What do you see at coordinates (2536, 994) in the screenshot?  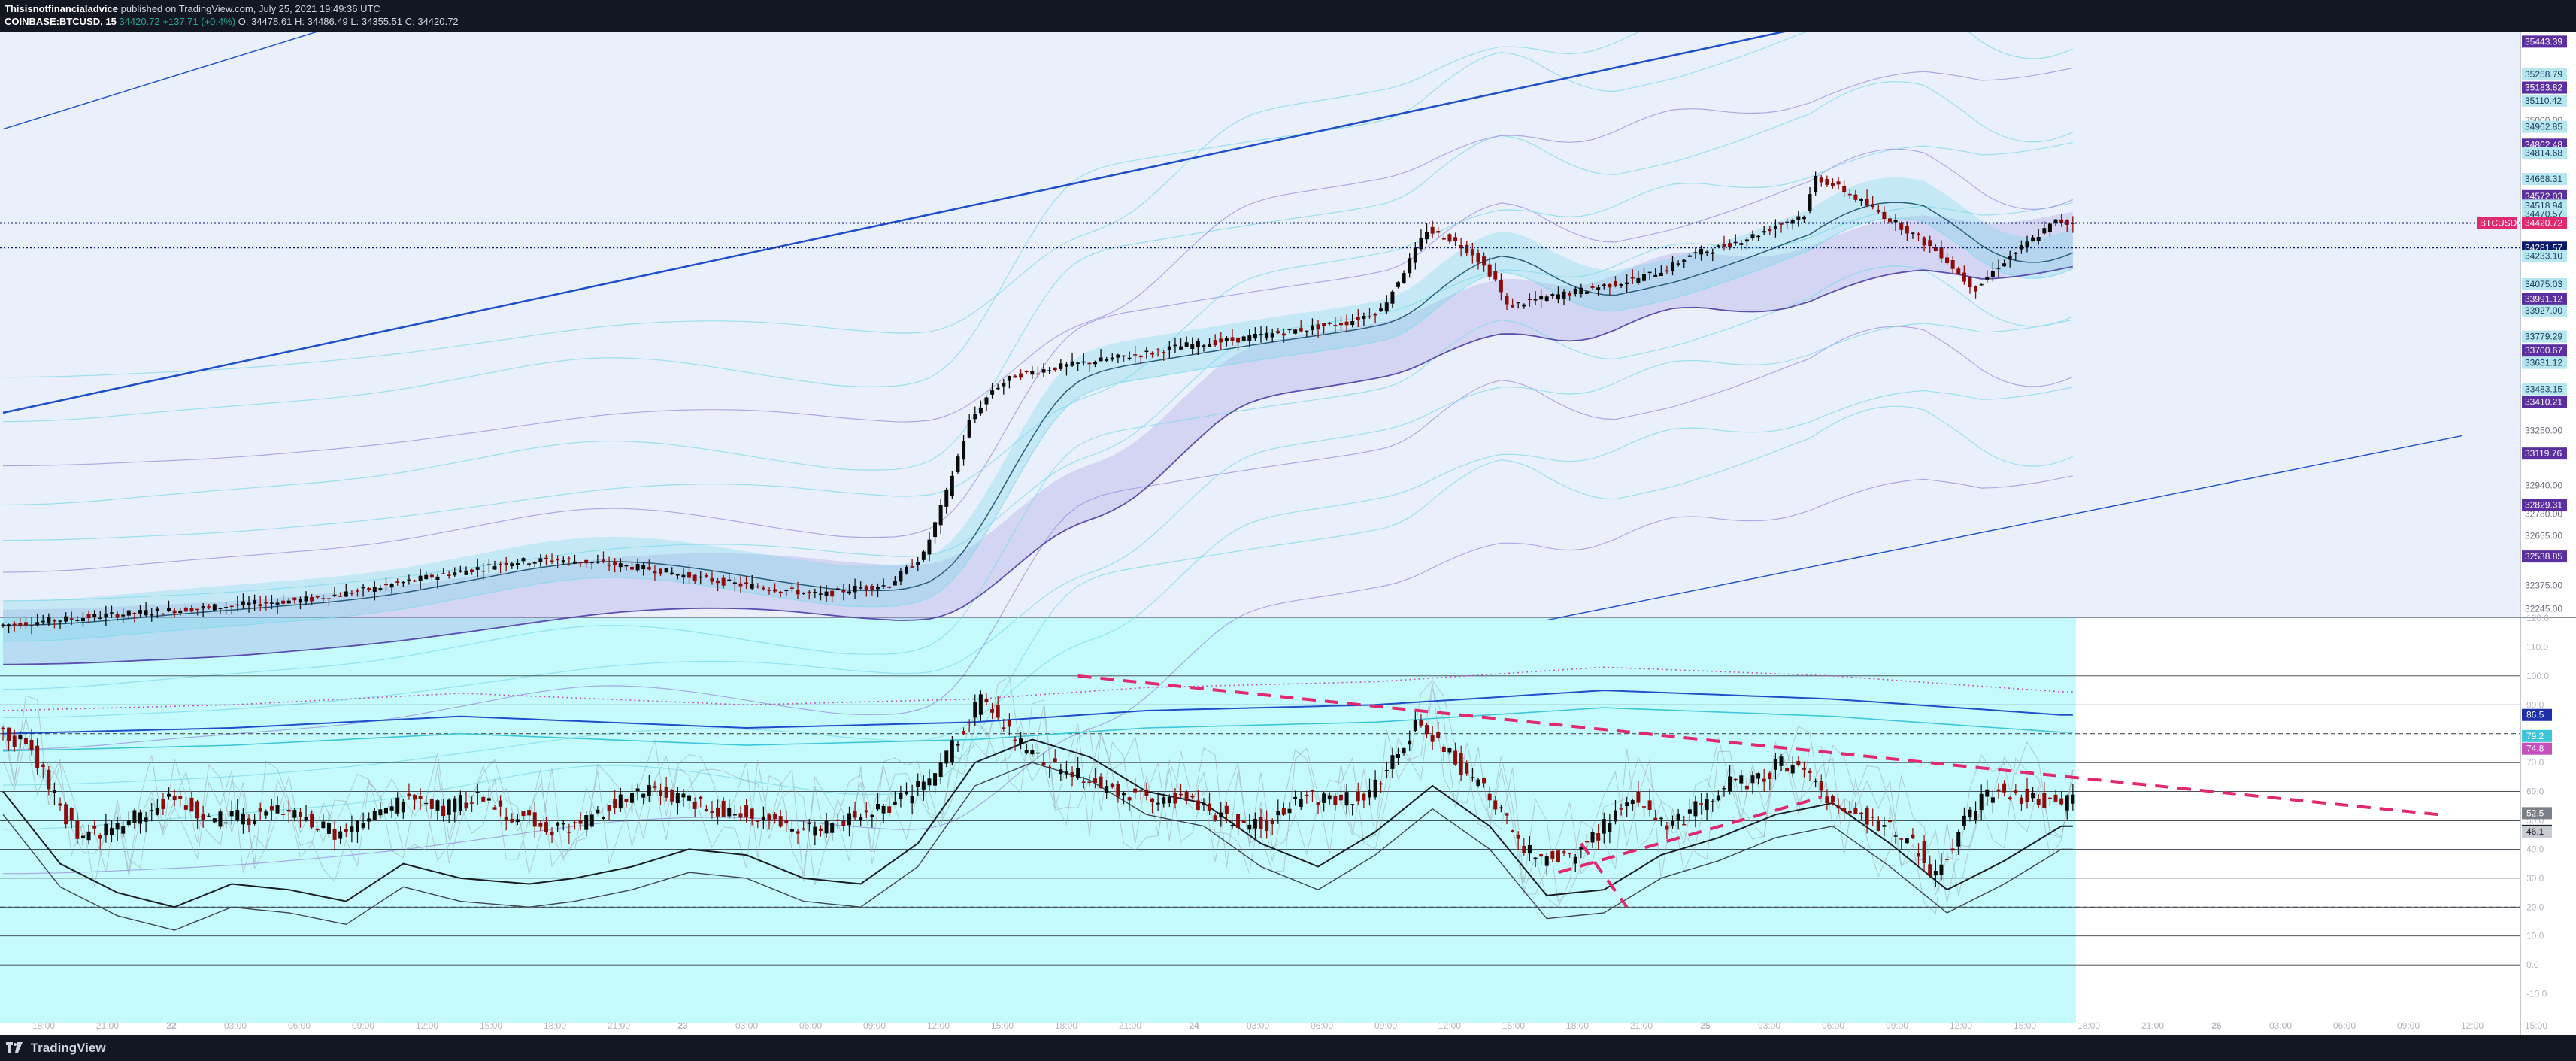 I see `oscillator-axis-label: -10.0` at bounding box center [2536, 994].